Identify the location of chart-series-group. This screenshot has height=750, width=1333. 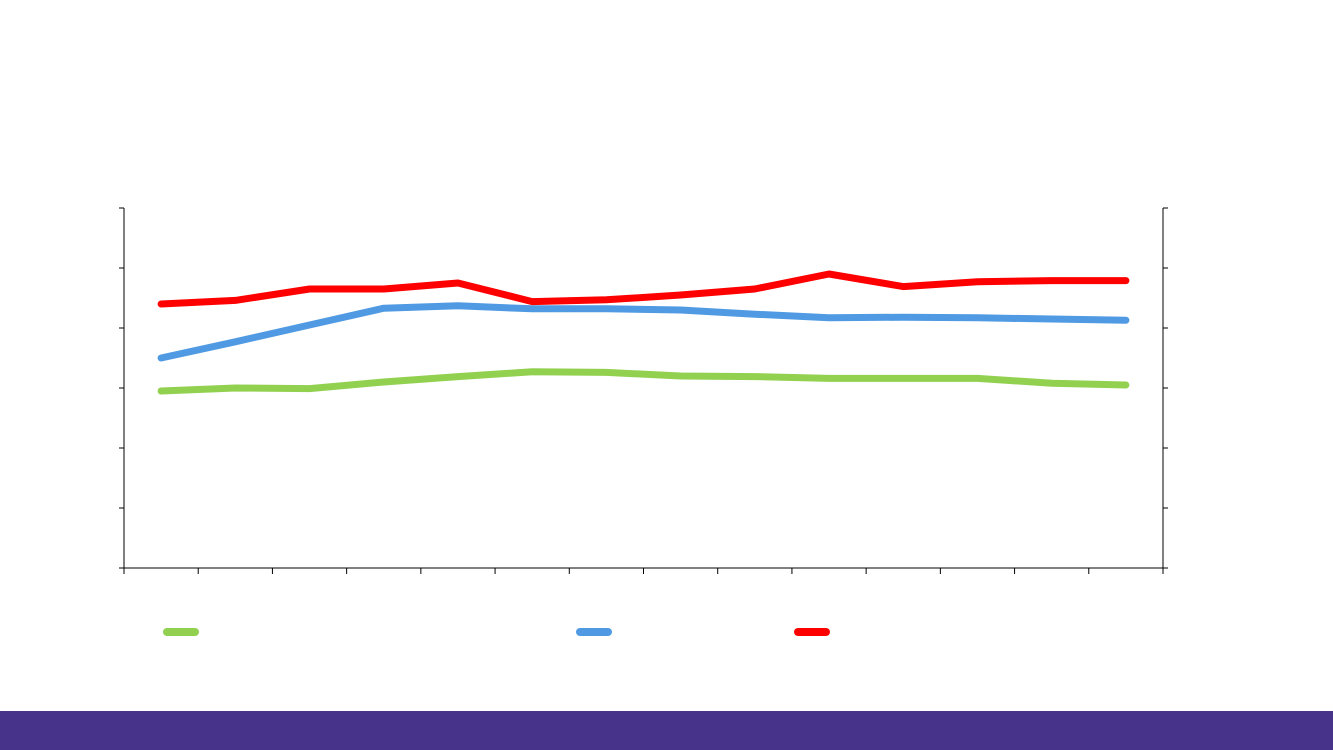
(643, 332).